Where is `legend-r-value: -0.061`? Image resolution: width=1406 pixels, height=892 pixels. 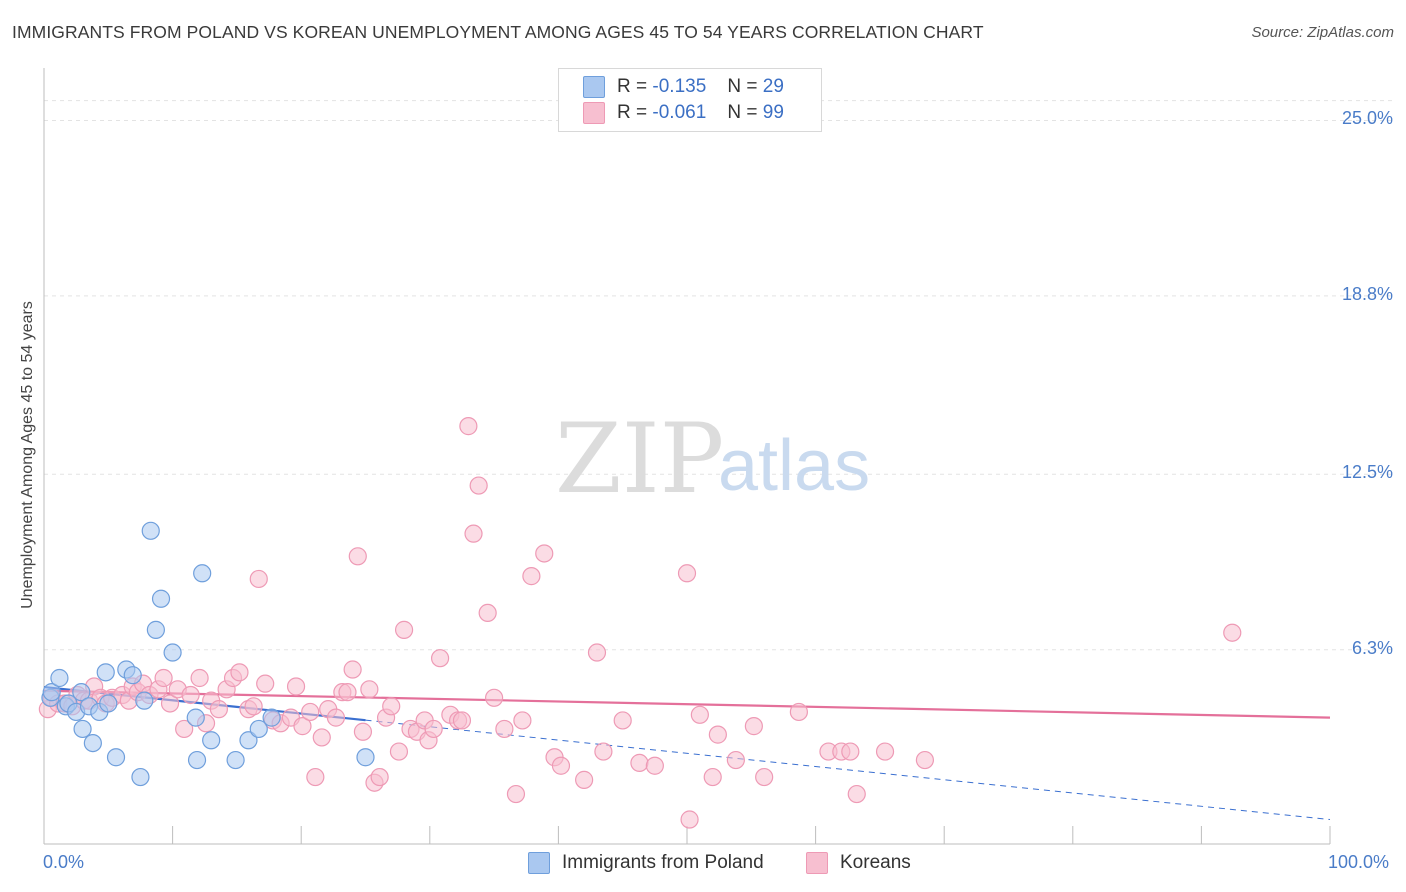
legend-r-value: -0.061 is located at coordinates (679, 112).